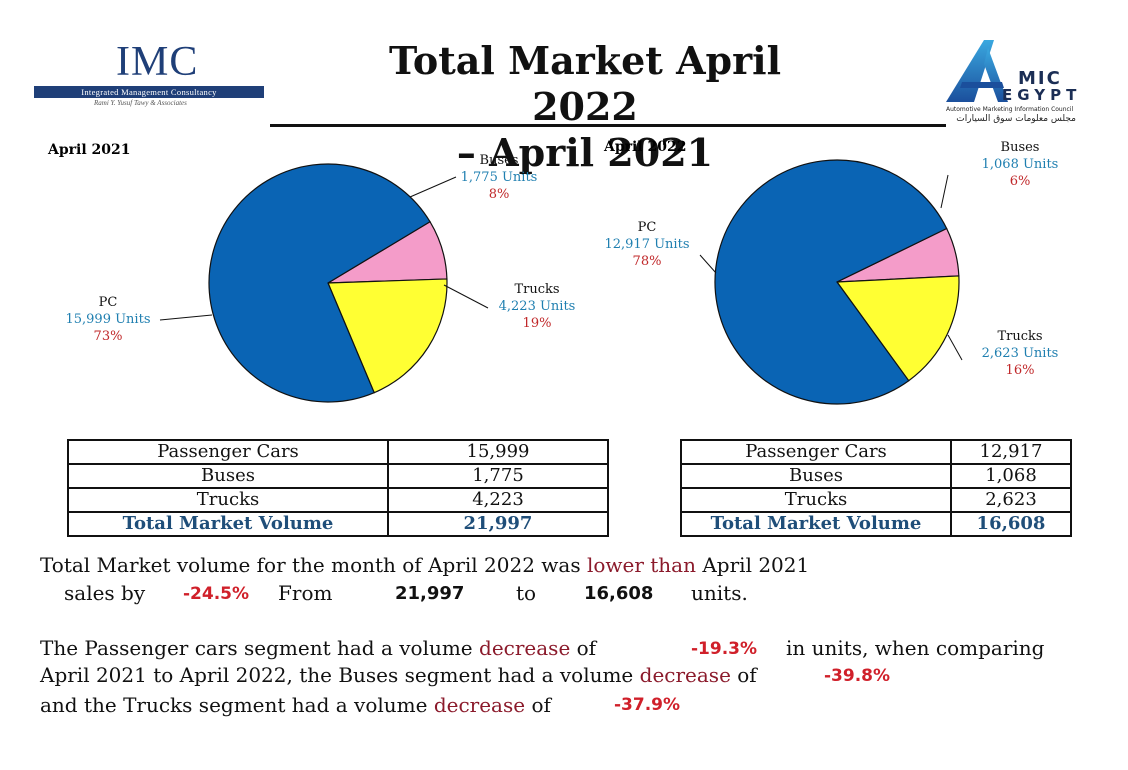 This screenshot has width=1128, height=770. I want to click on summary-to: to, so click(526, 593).